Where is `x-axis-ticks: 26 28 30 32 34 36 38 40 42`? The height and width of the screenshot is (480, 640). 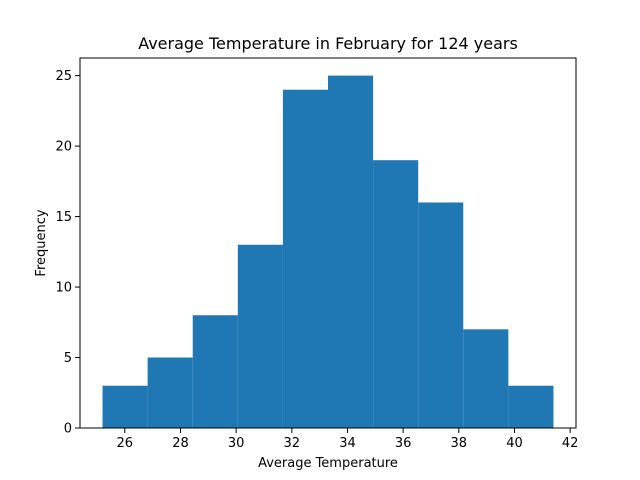
x-axis-ticks: 26 28 30 32 34 36 38 40 42 is located at coordinates (348, 439).